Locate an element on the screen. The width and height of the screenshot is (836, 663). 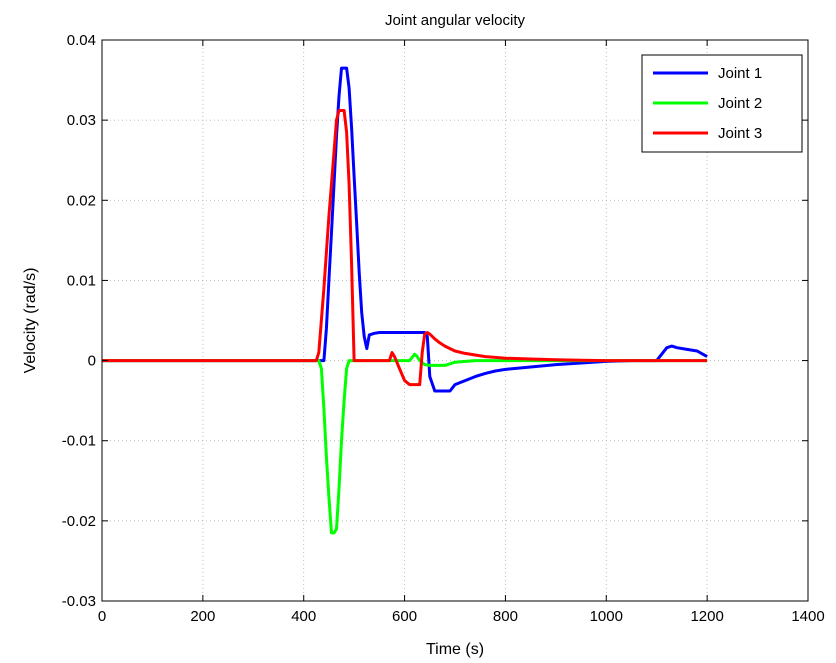
y-tick-label: 0.02 is located at coordinates (81, 200).